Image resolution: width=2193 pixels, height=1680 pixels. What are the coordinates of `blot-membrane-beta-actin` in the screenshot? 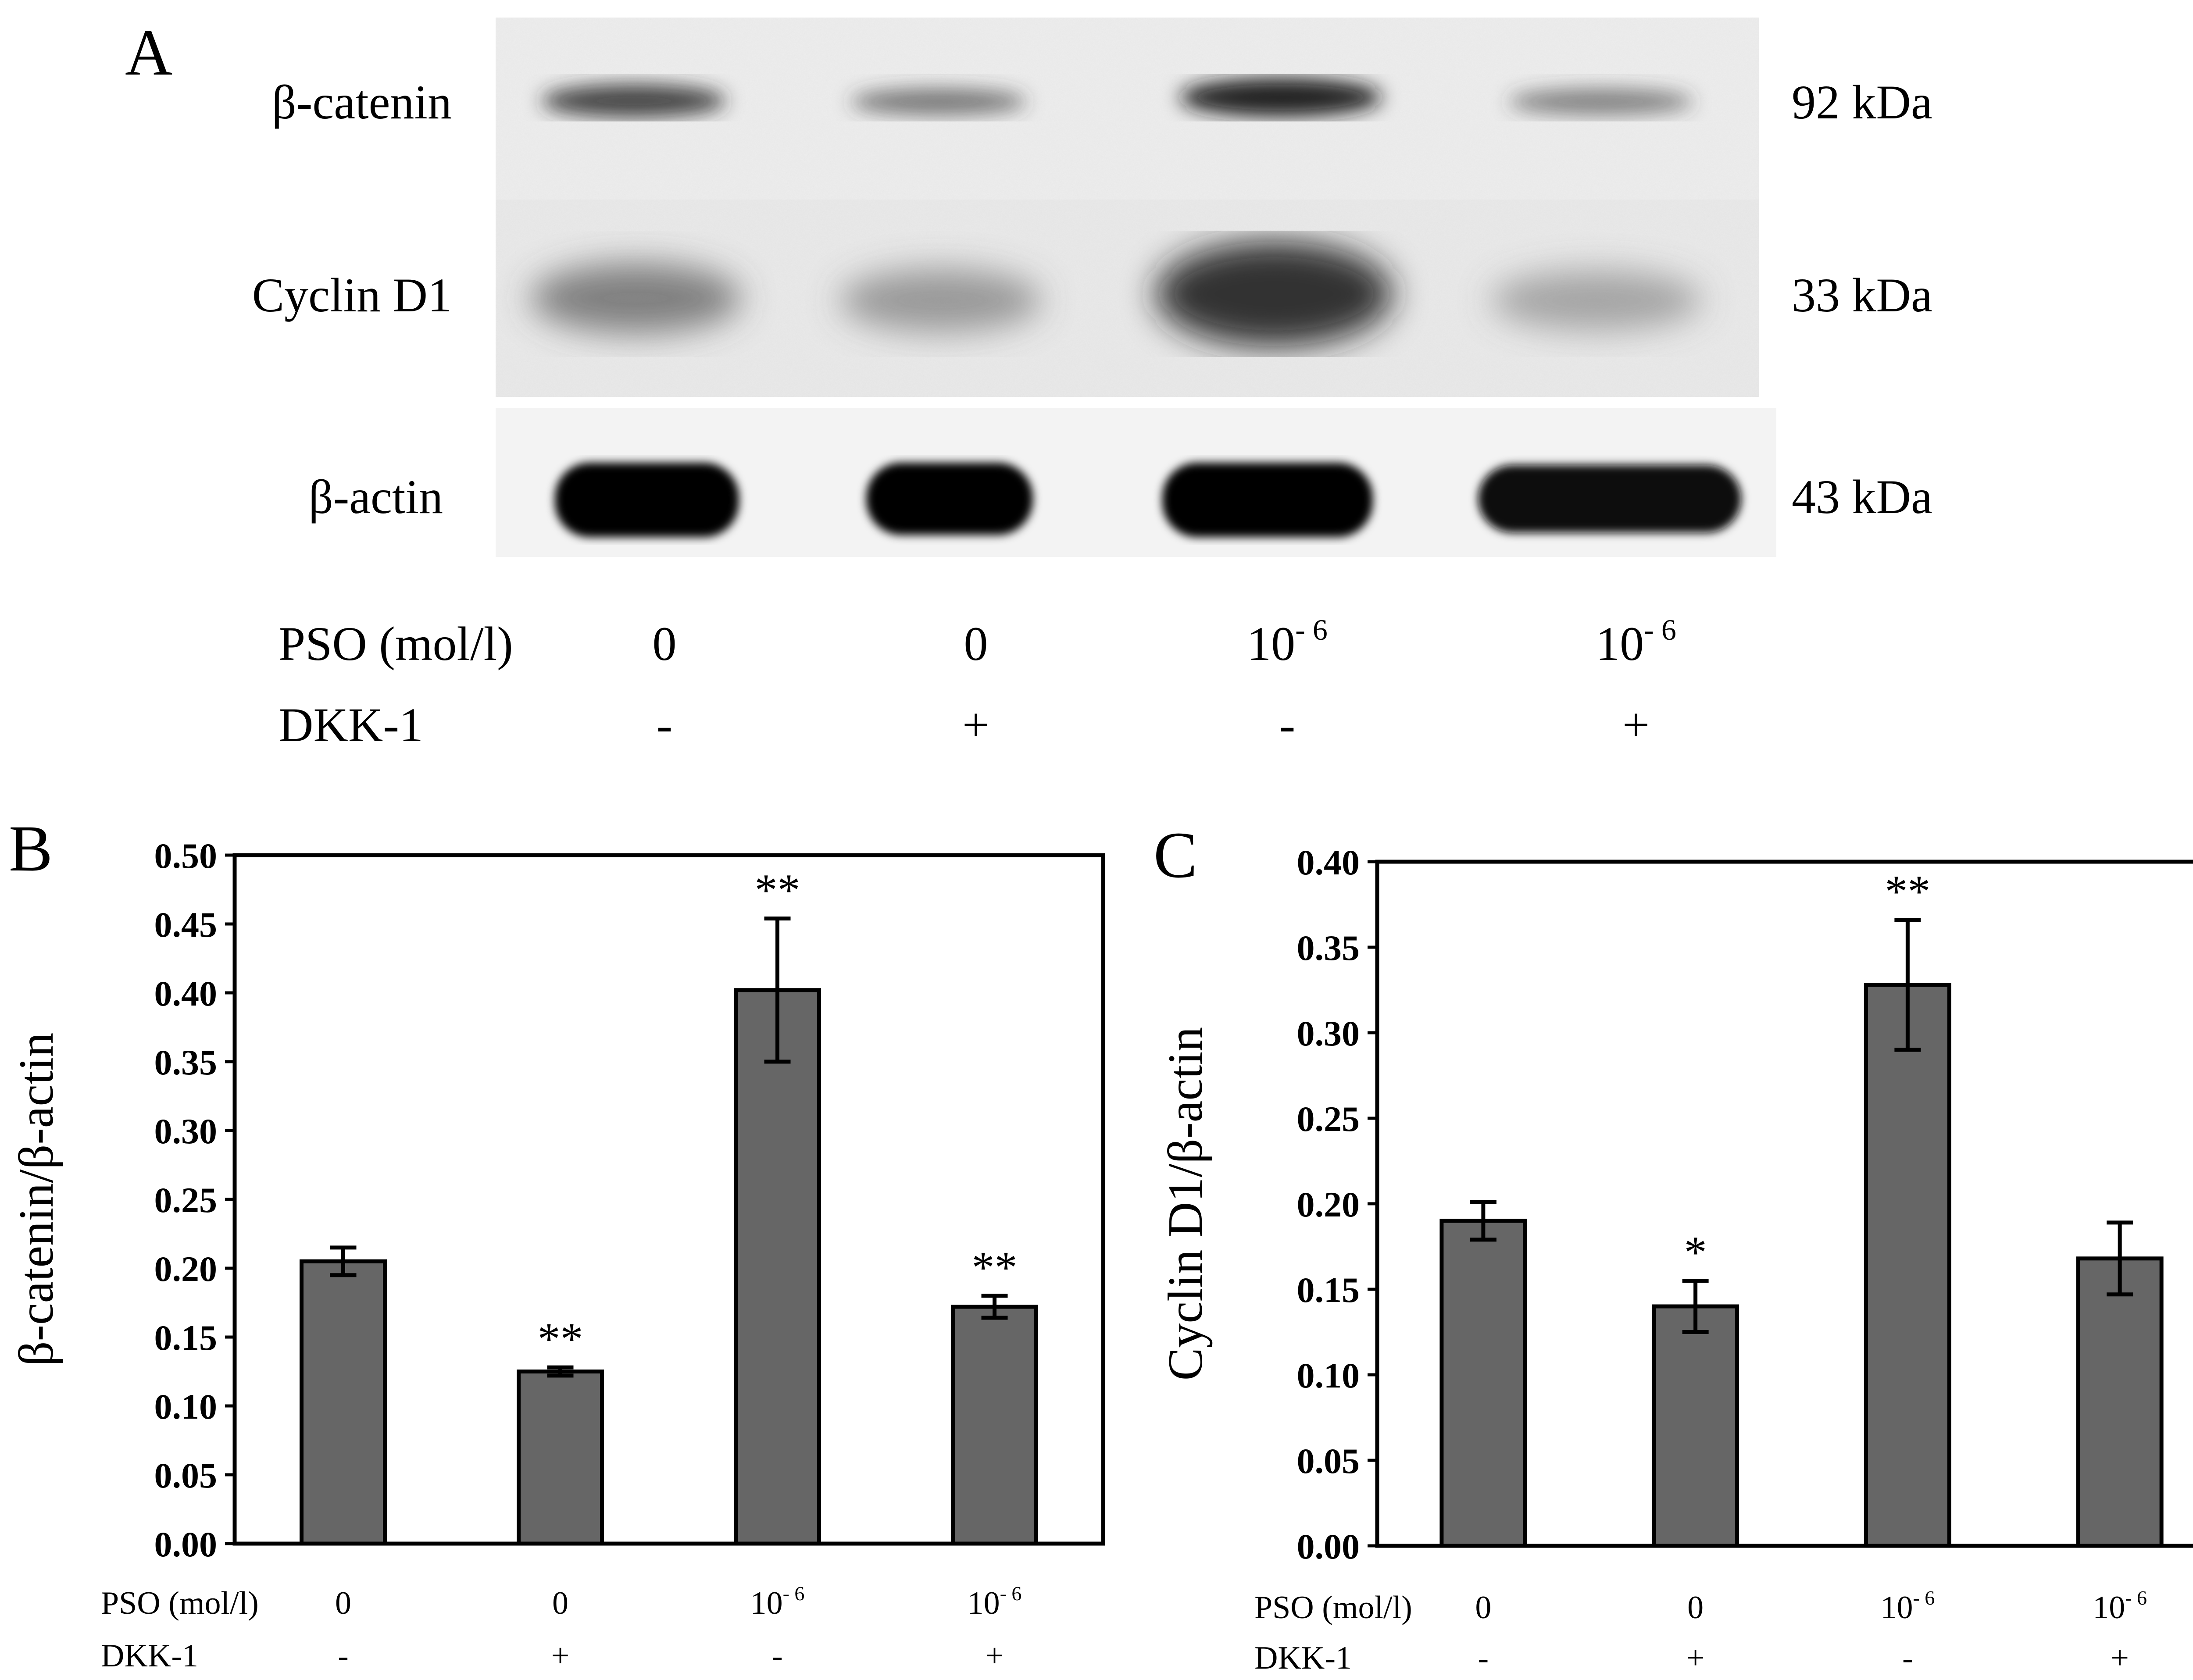 It's located at (1136, 483).